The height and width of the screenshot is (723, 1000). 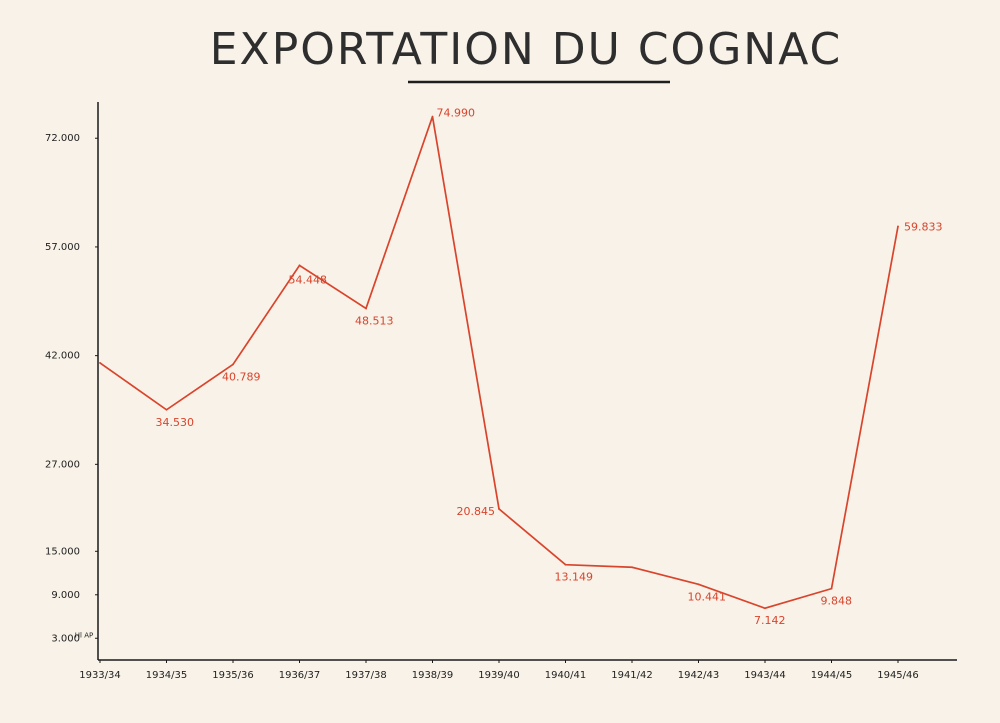 I want to click on x-tick-label: 1940/41, so click(x=566, y=675).